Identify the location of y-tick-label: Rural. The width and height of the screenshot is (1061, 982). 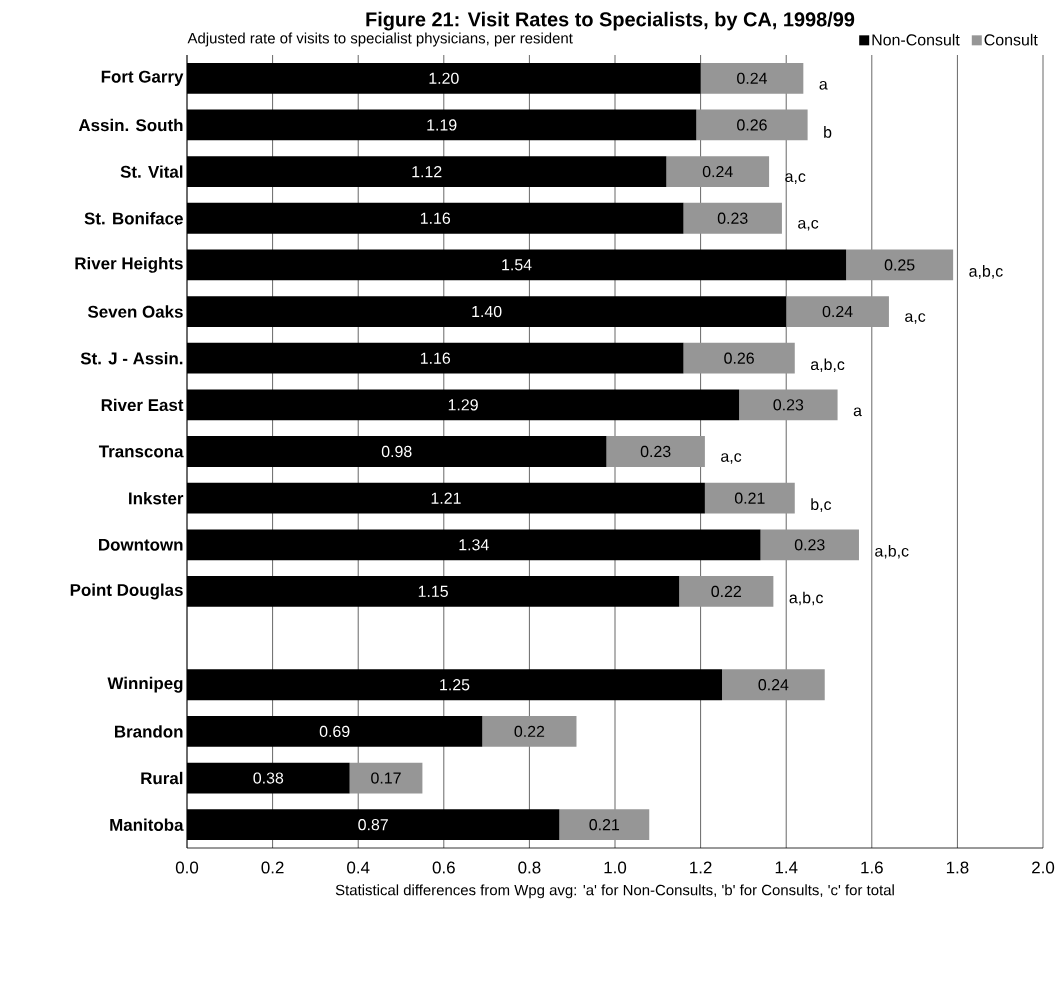
(162, 778).